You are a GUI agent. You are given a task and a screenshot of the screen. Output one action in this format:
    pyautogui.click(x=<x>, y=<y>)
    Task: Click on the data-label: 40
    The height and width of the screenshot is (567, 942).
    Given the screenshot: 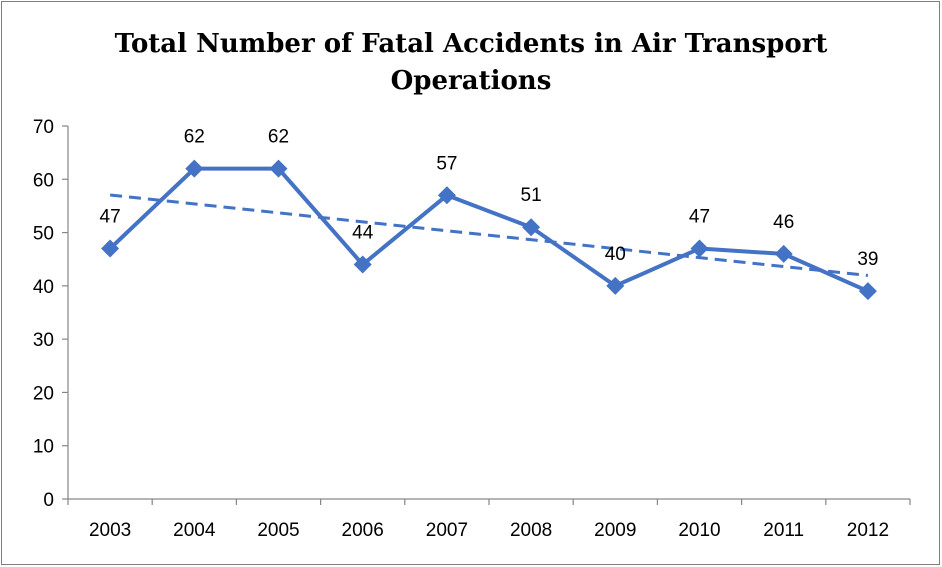 What is the action you would take?
    pyautogui.click(x=615, y=254)
    